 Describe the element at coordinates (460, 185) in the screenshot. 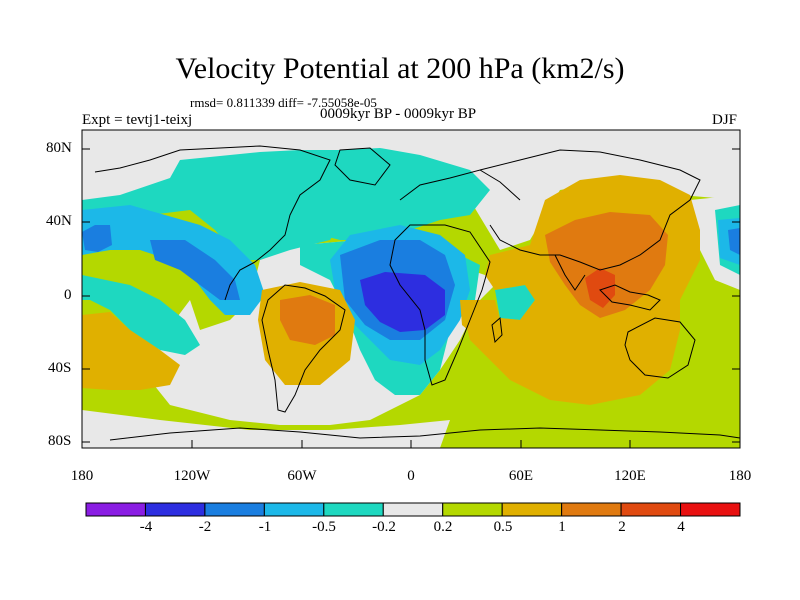

I see `coast-europe` at that location.